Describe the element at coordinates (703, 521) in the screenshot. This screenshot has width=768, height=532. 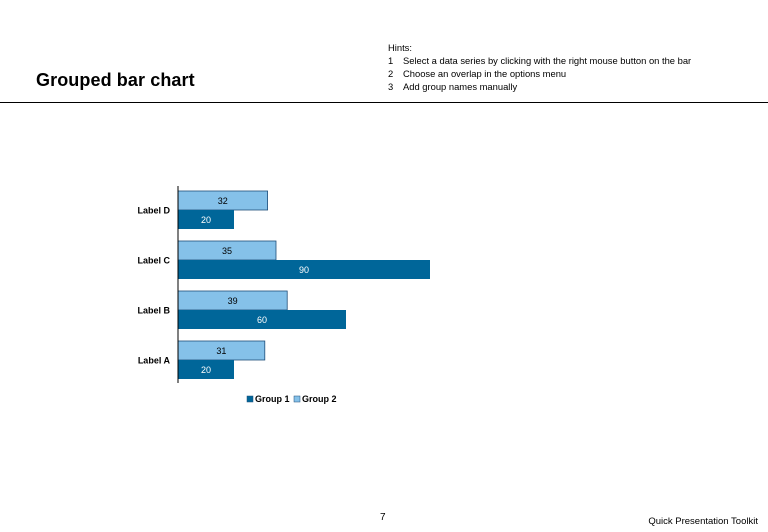
I see `footer-brand: Quick Presentation Toolkit` at that location.